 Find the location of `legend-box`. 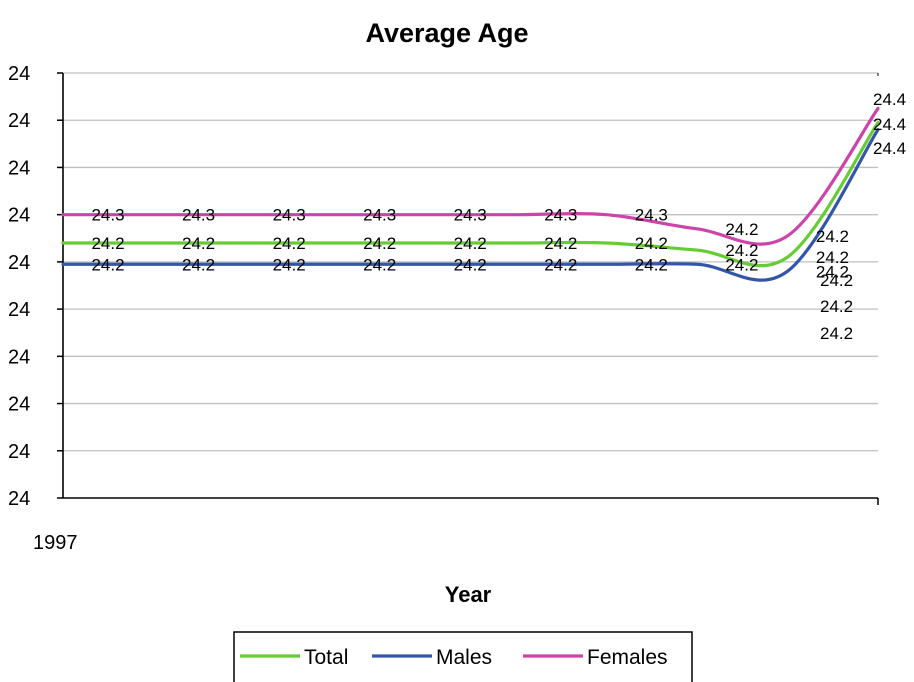

legend-box is located at coordinates (463, 656).